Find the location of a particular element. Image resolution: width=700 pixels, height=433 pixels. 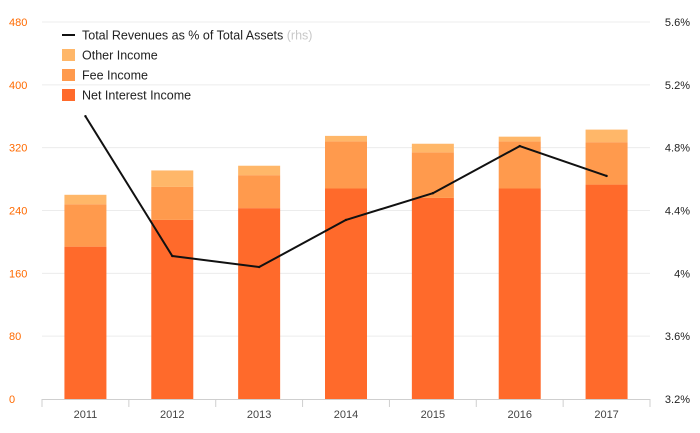

bar-other-income-2015 is located at coordinates (432, 148).